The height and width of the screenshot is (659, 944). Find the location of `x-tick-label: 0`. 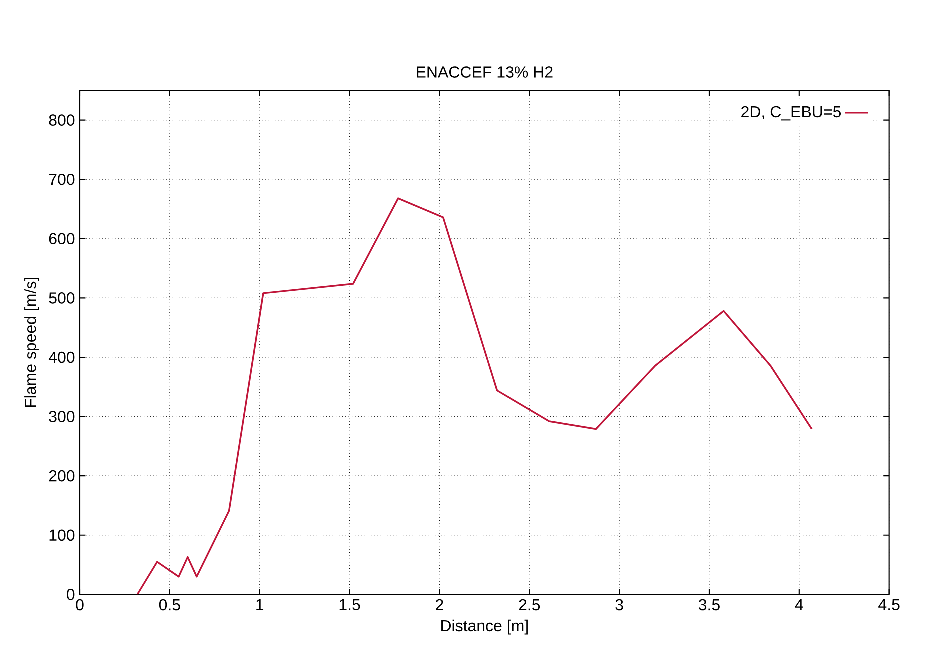

x-tick-label: 0 is located at coordinates (80, 605).